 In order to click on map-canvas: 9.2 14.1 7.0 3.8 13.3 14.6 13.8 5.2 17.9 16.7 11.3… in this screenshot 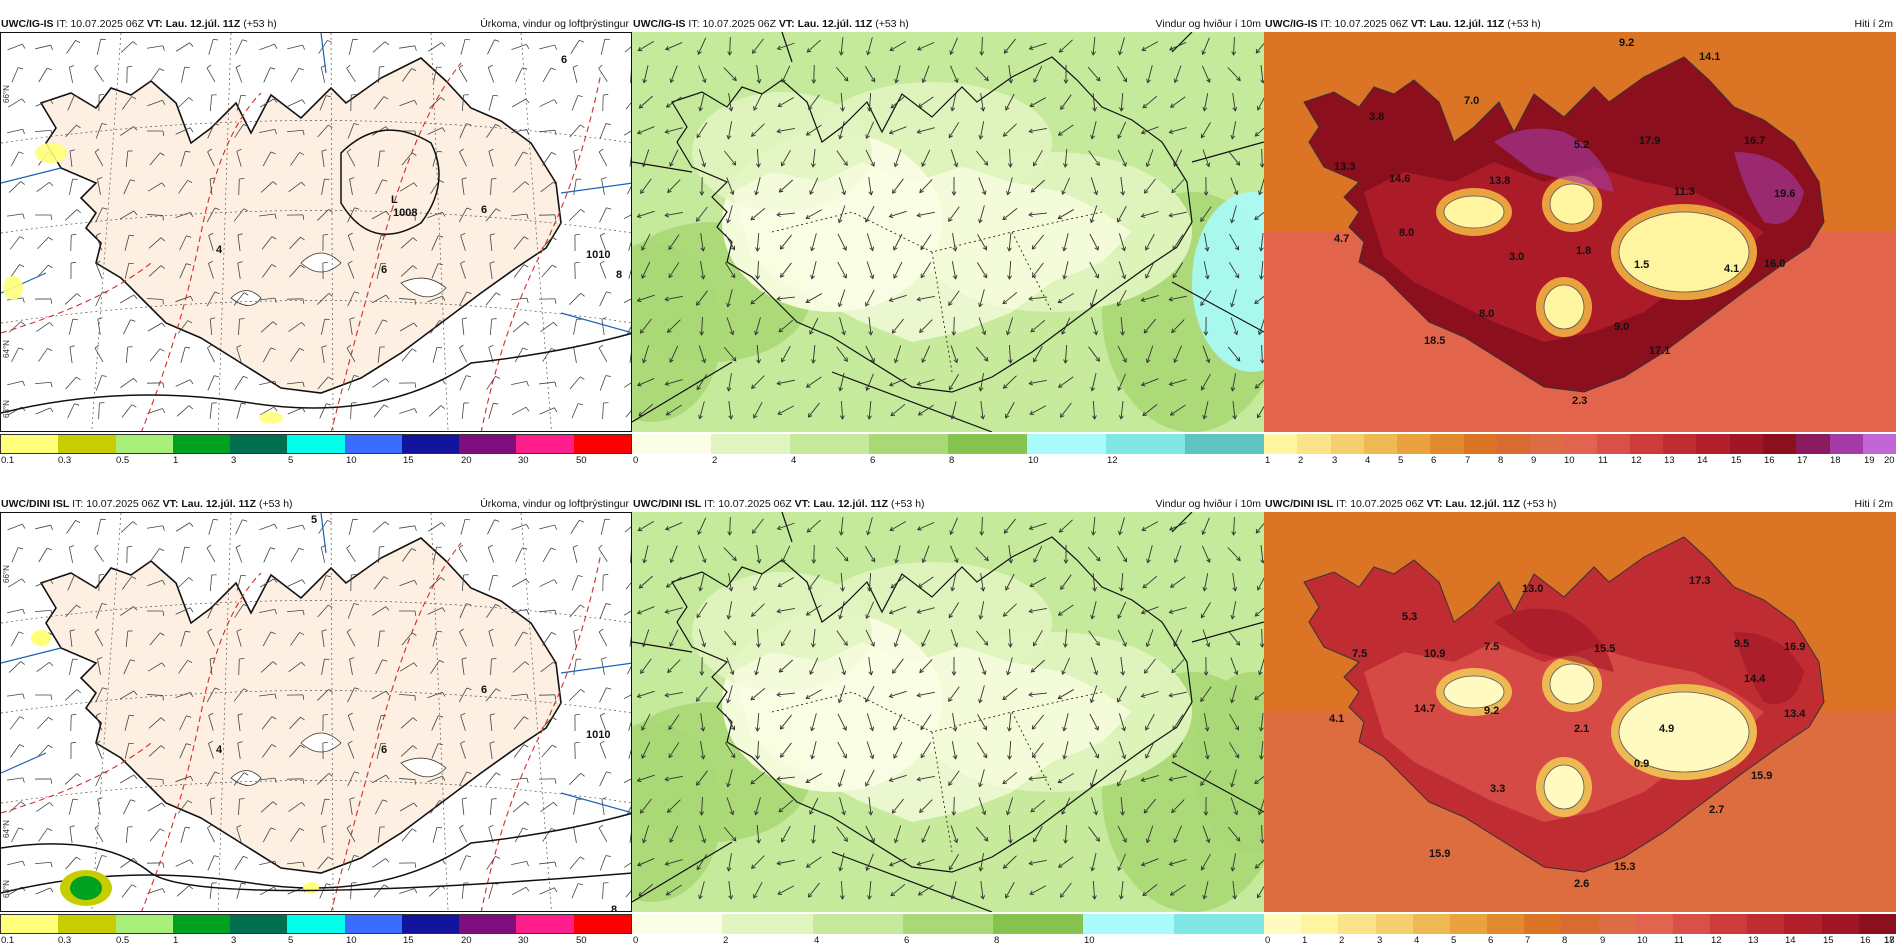, I will do `click(1580, 232)`.